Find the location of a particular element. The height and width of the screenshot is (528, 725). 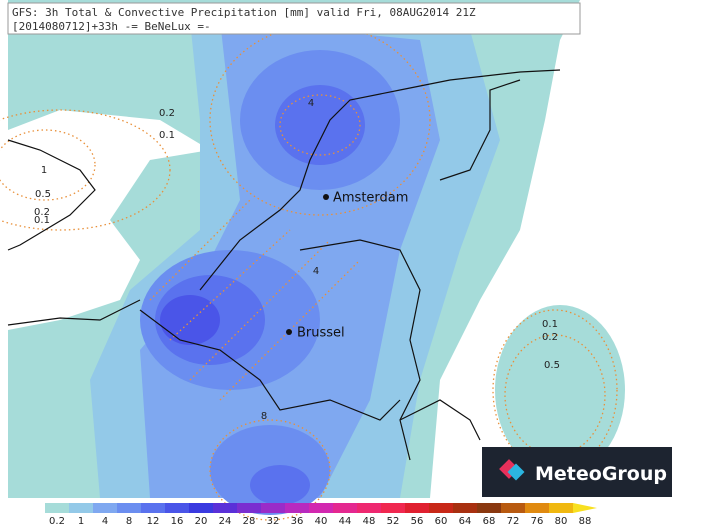

colorbar-label: 80 is located at coordinates (561, 521).